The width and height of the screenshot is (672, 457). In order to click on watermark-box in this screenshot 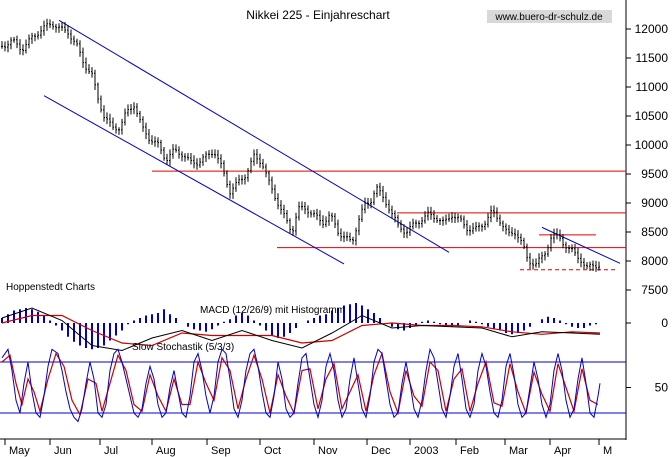, I will do `click(549, 16)`.